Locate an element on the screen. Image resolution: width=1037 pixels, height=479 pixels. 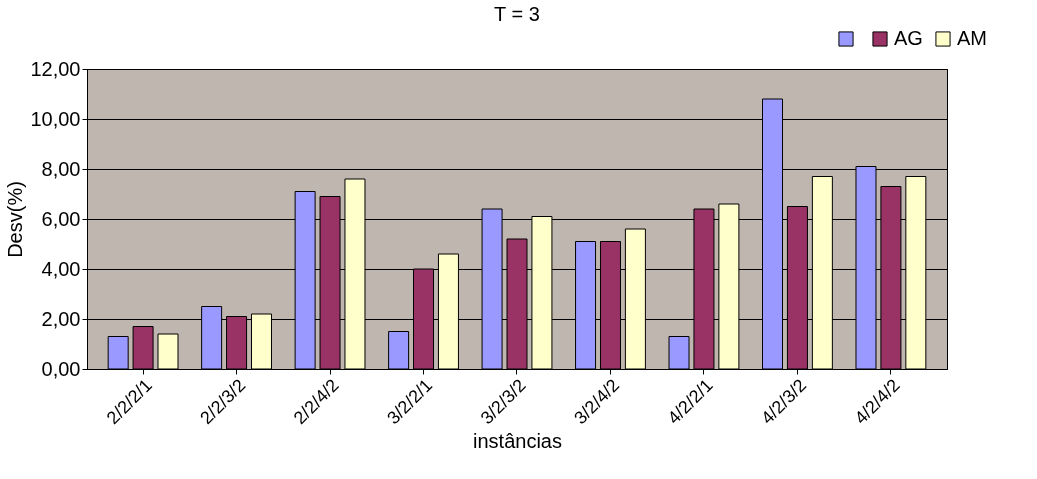
x-axis-title: instâncias is located at coordinates (517, 441).